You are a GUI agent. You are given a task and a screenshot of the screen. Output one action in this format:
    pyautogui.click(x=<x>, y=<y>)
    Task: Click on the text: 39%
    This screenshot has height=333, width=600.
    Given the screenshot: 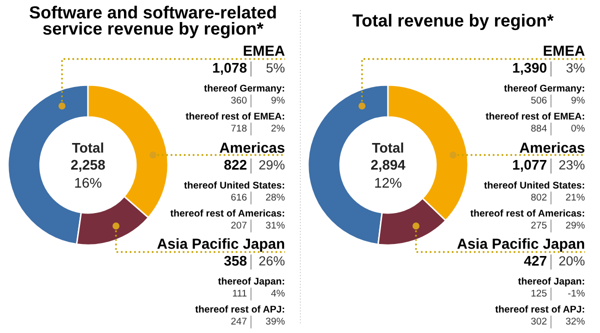 What is the action you would take?
    pyautogui.click(x=275, y=321)
    